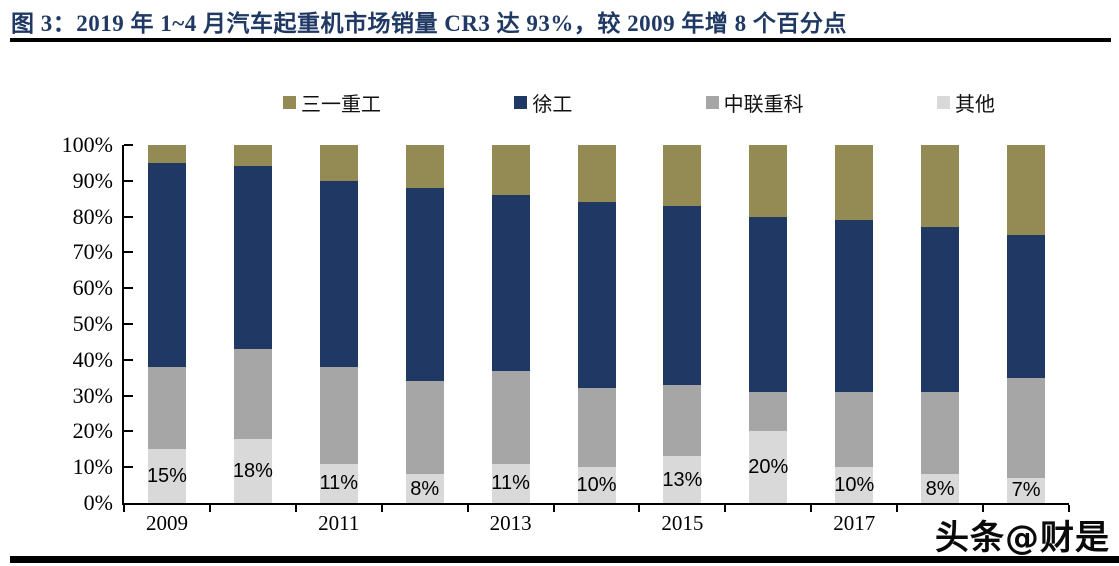  Describe the element at coordinates (92, 180) in the screenshot. I see `y-tick-label: 90%` at that location.